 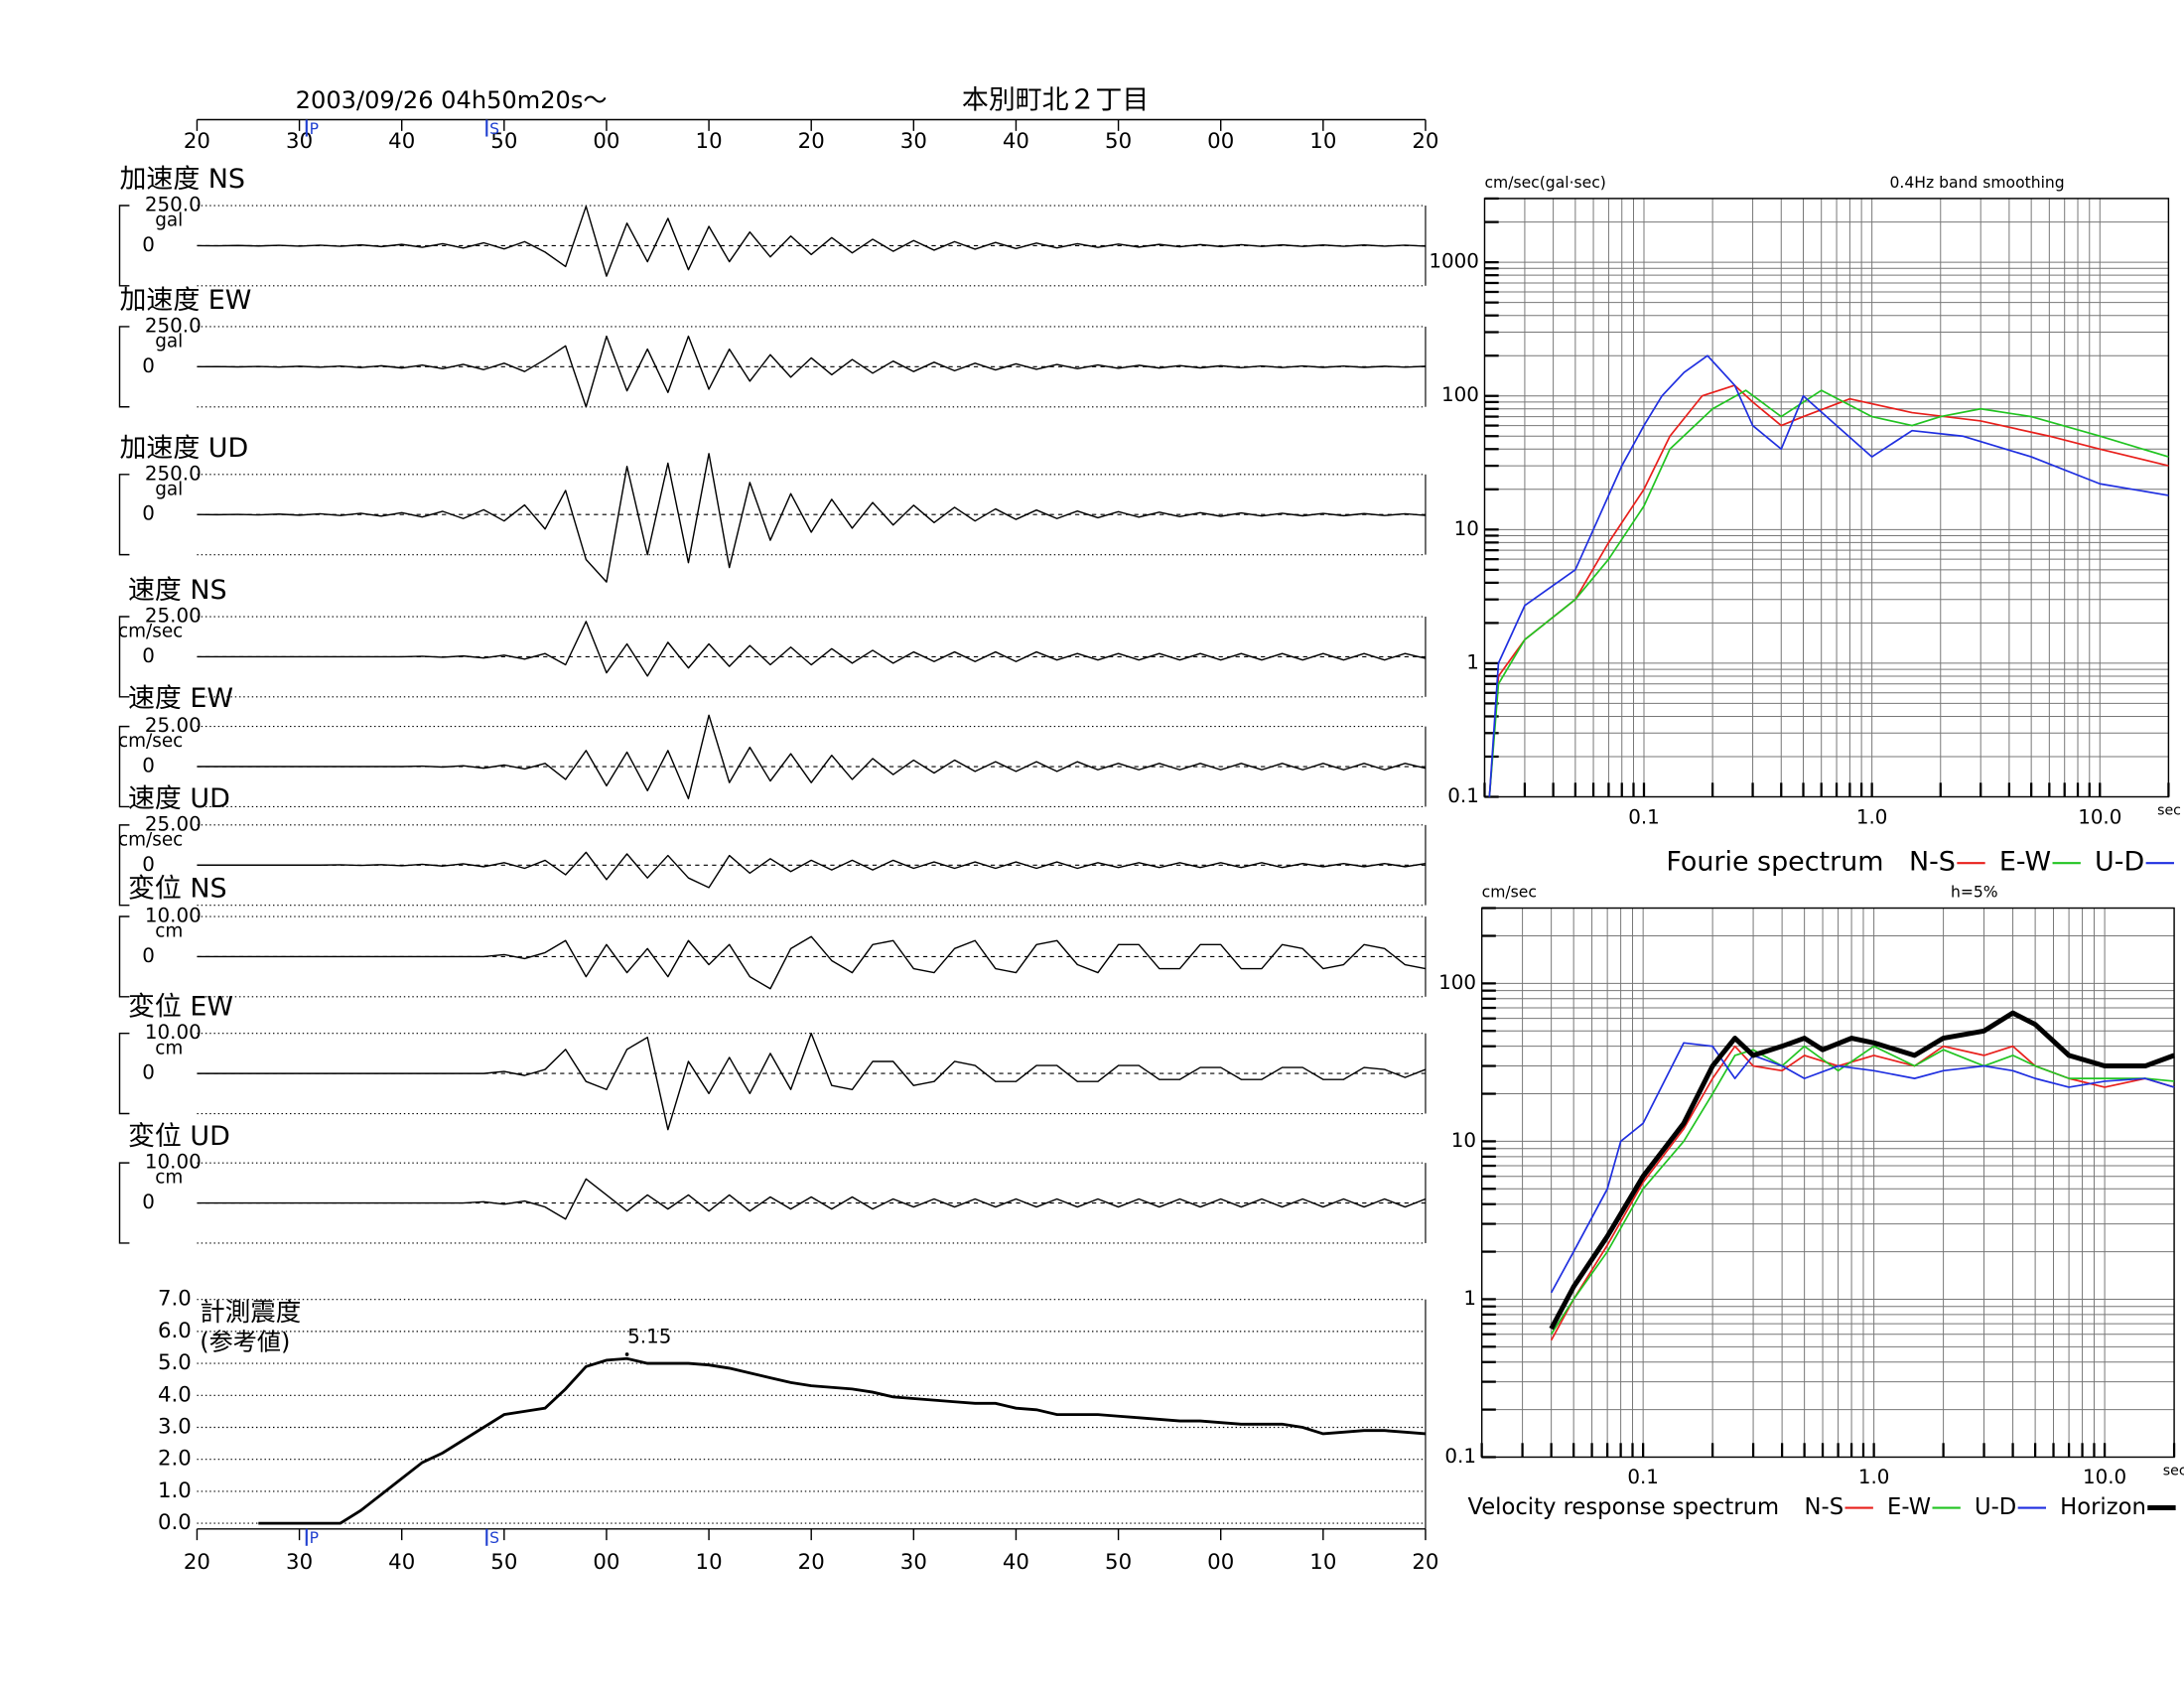 What do you see at coordinates (1509, 892) in the screenshot?
I see `y-axis-label: cm/sec` at bounding box center [1509, 892].